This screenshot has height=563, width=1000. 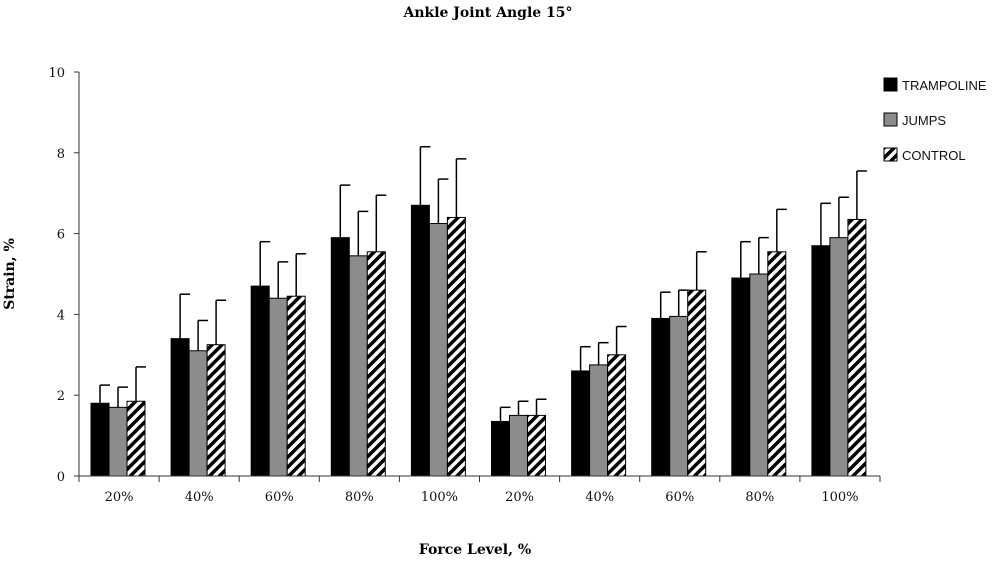 I want to click on legend-label: TRAMPOLINE, so click(x=944, y=85).